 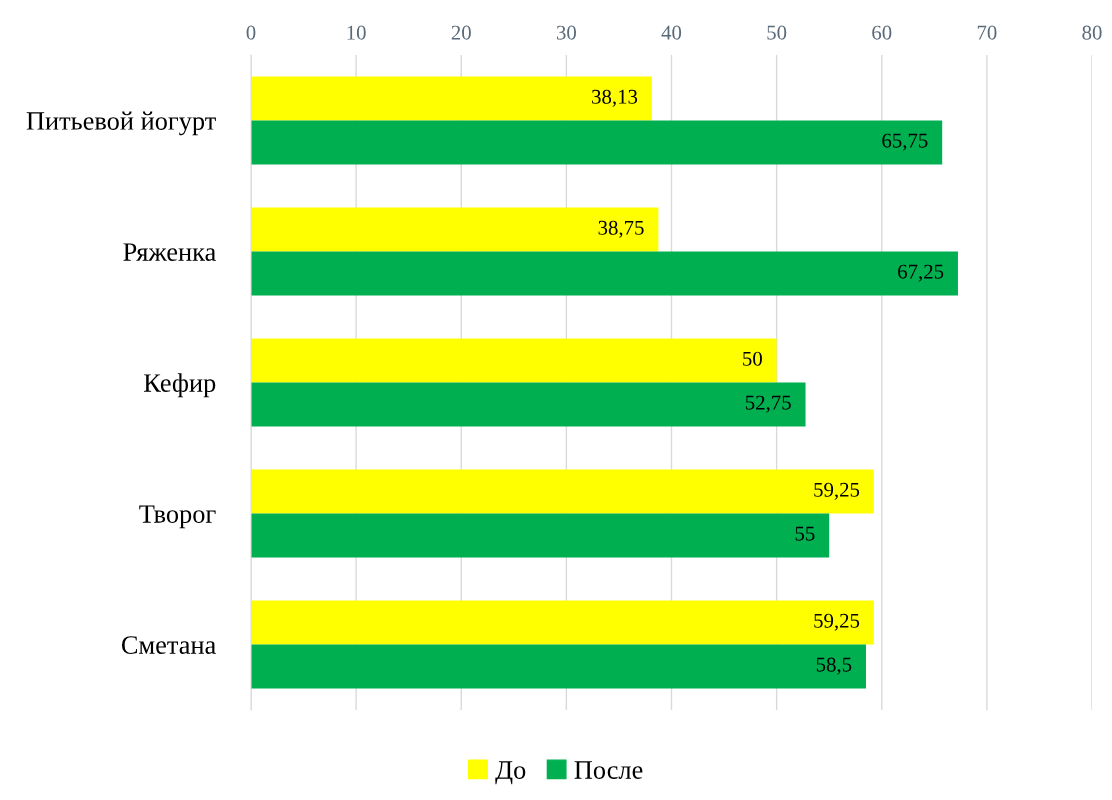 What do you see at coordinates (905, 142) in the screenshot?
I see `data-label: 65,75` at bounding box center [905, 142].